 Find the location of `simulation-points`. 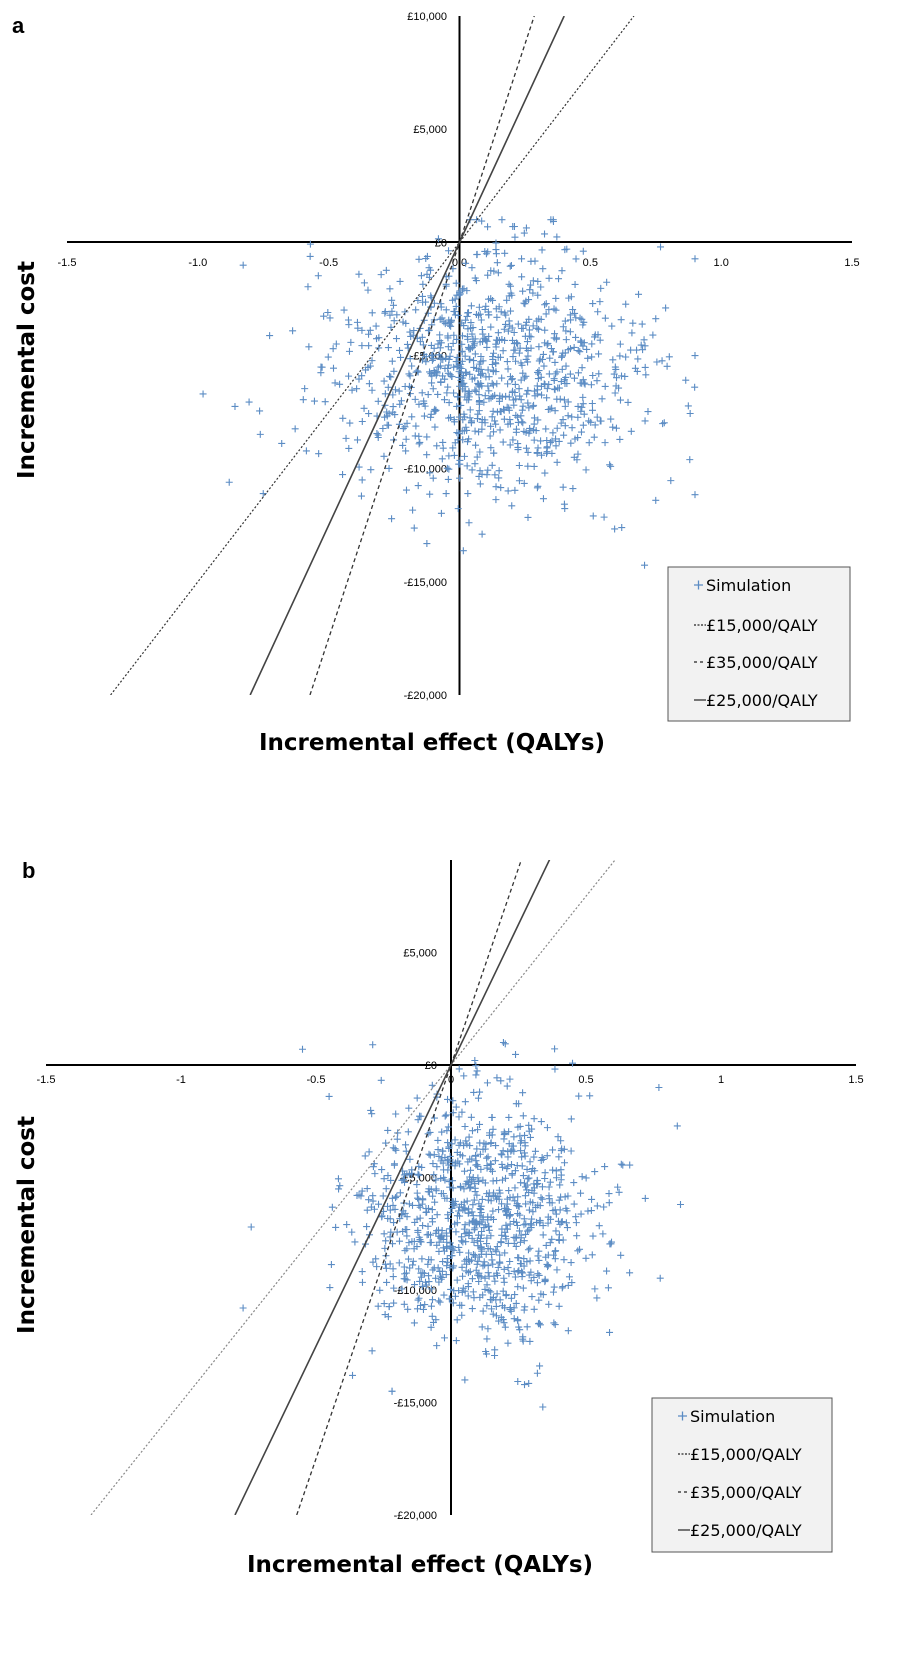

simulation-points is located at coordinates (449, 392).